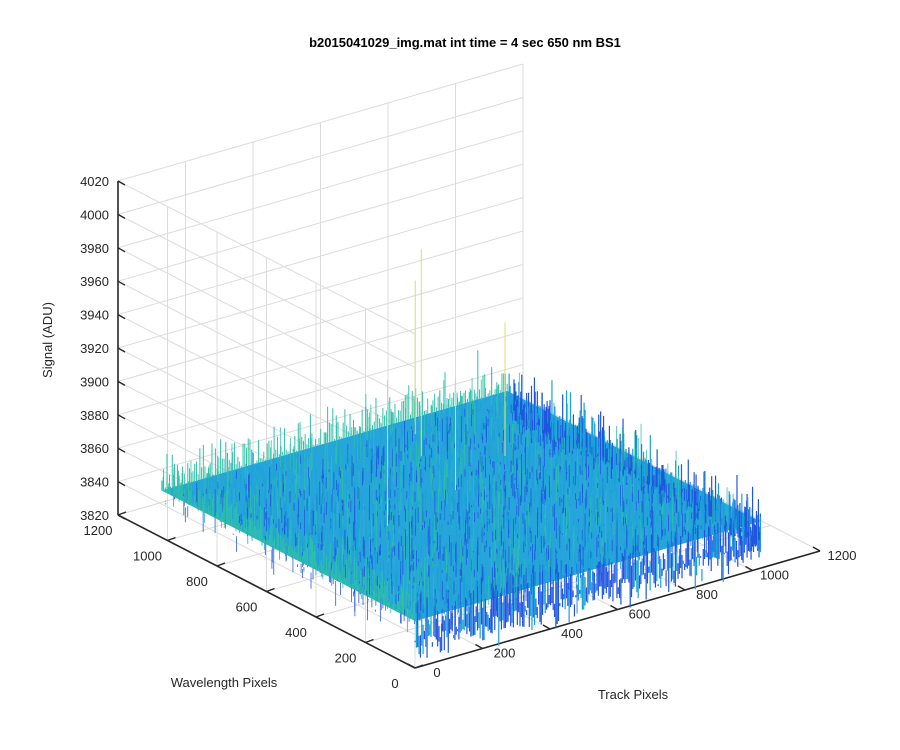 This screenshot has height=750, width=900. I want to click on z-tick-label: 3840, so click(94, 482).